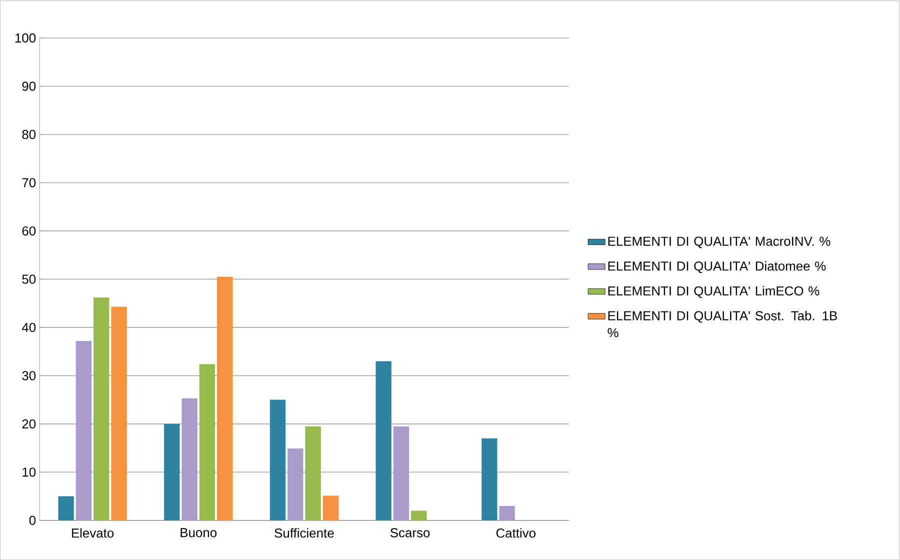 The height and width of the screenshot is (560, 900). I want to click on x-tick-label: Elevato, so click(93, 533).